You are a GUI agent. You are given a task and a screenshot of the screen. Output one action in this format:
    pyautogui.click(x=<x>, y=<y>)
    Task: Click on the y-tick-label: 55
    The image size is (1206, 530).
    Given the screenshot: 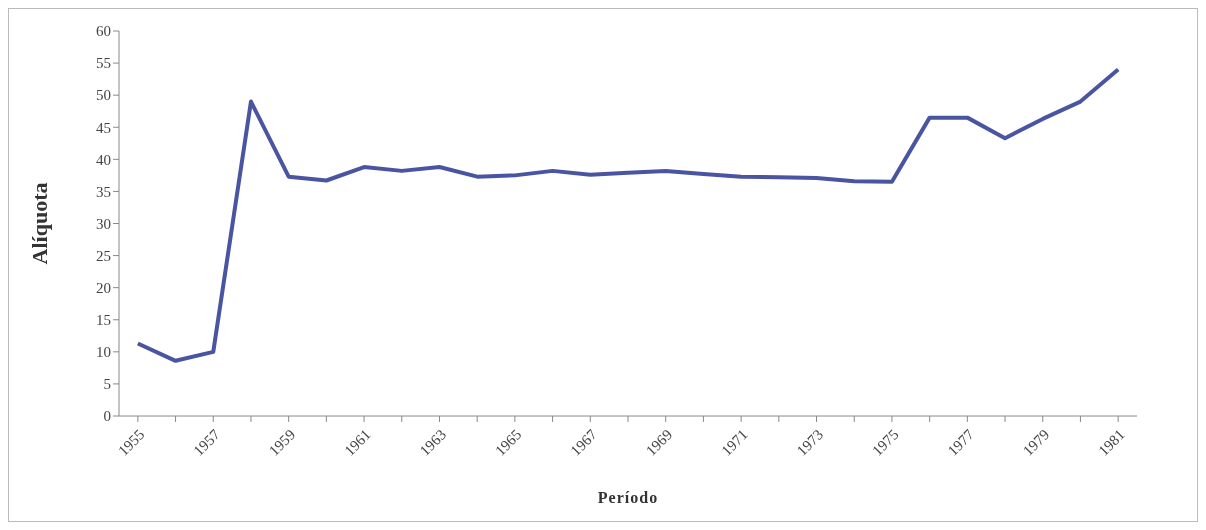 What is the action you would take?
    pyautogui.click(x=103, y=63)
    